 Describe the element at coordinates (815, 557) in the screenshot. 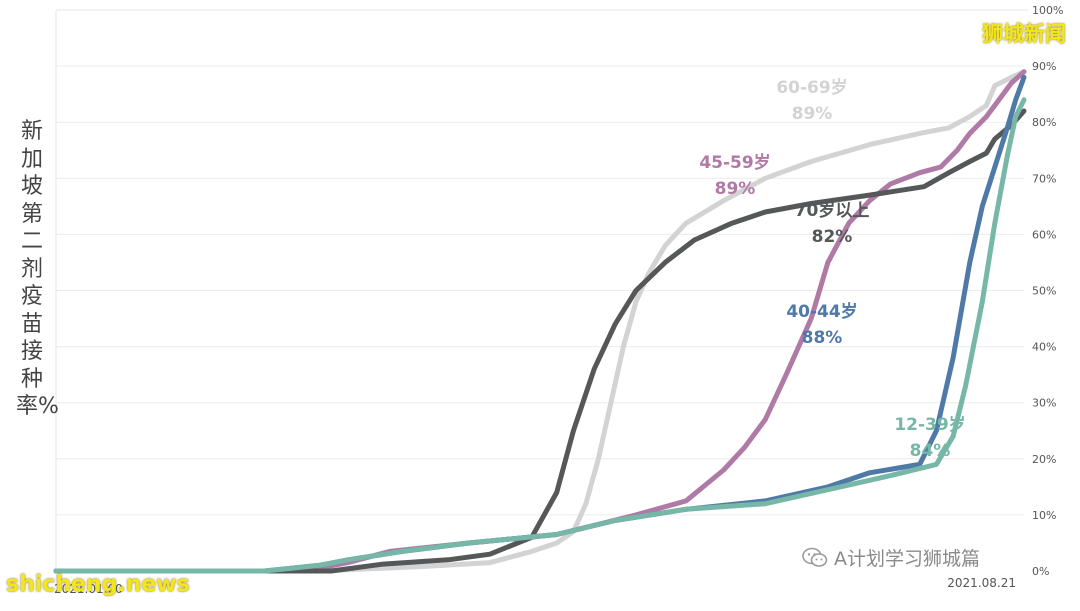

I see `wechat-icon` at that location.